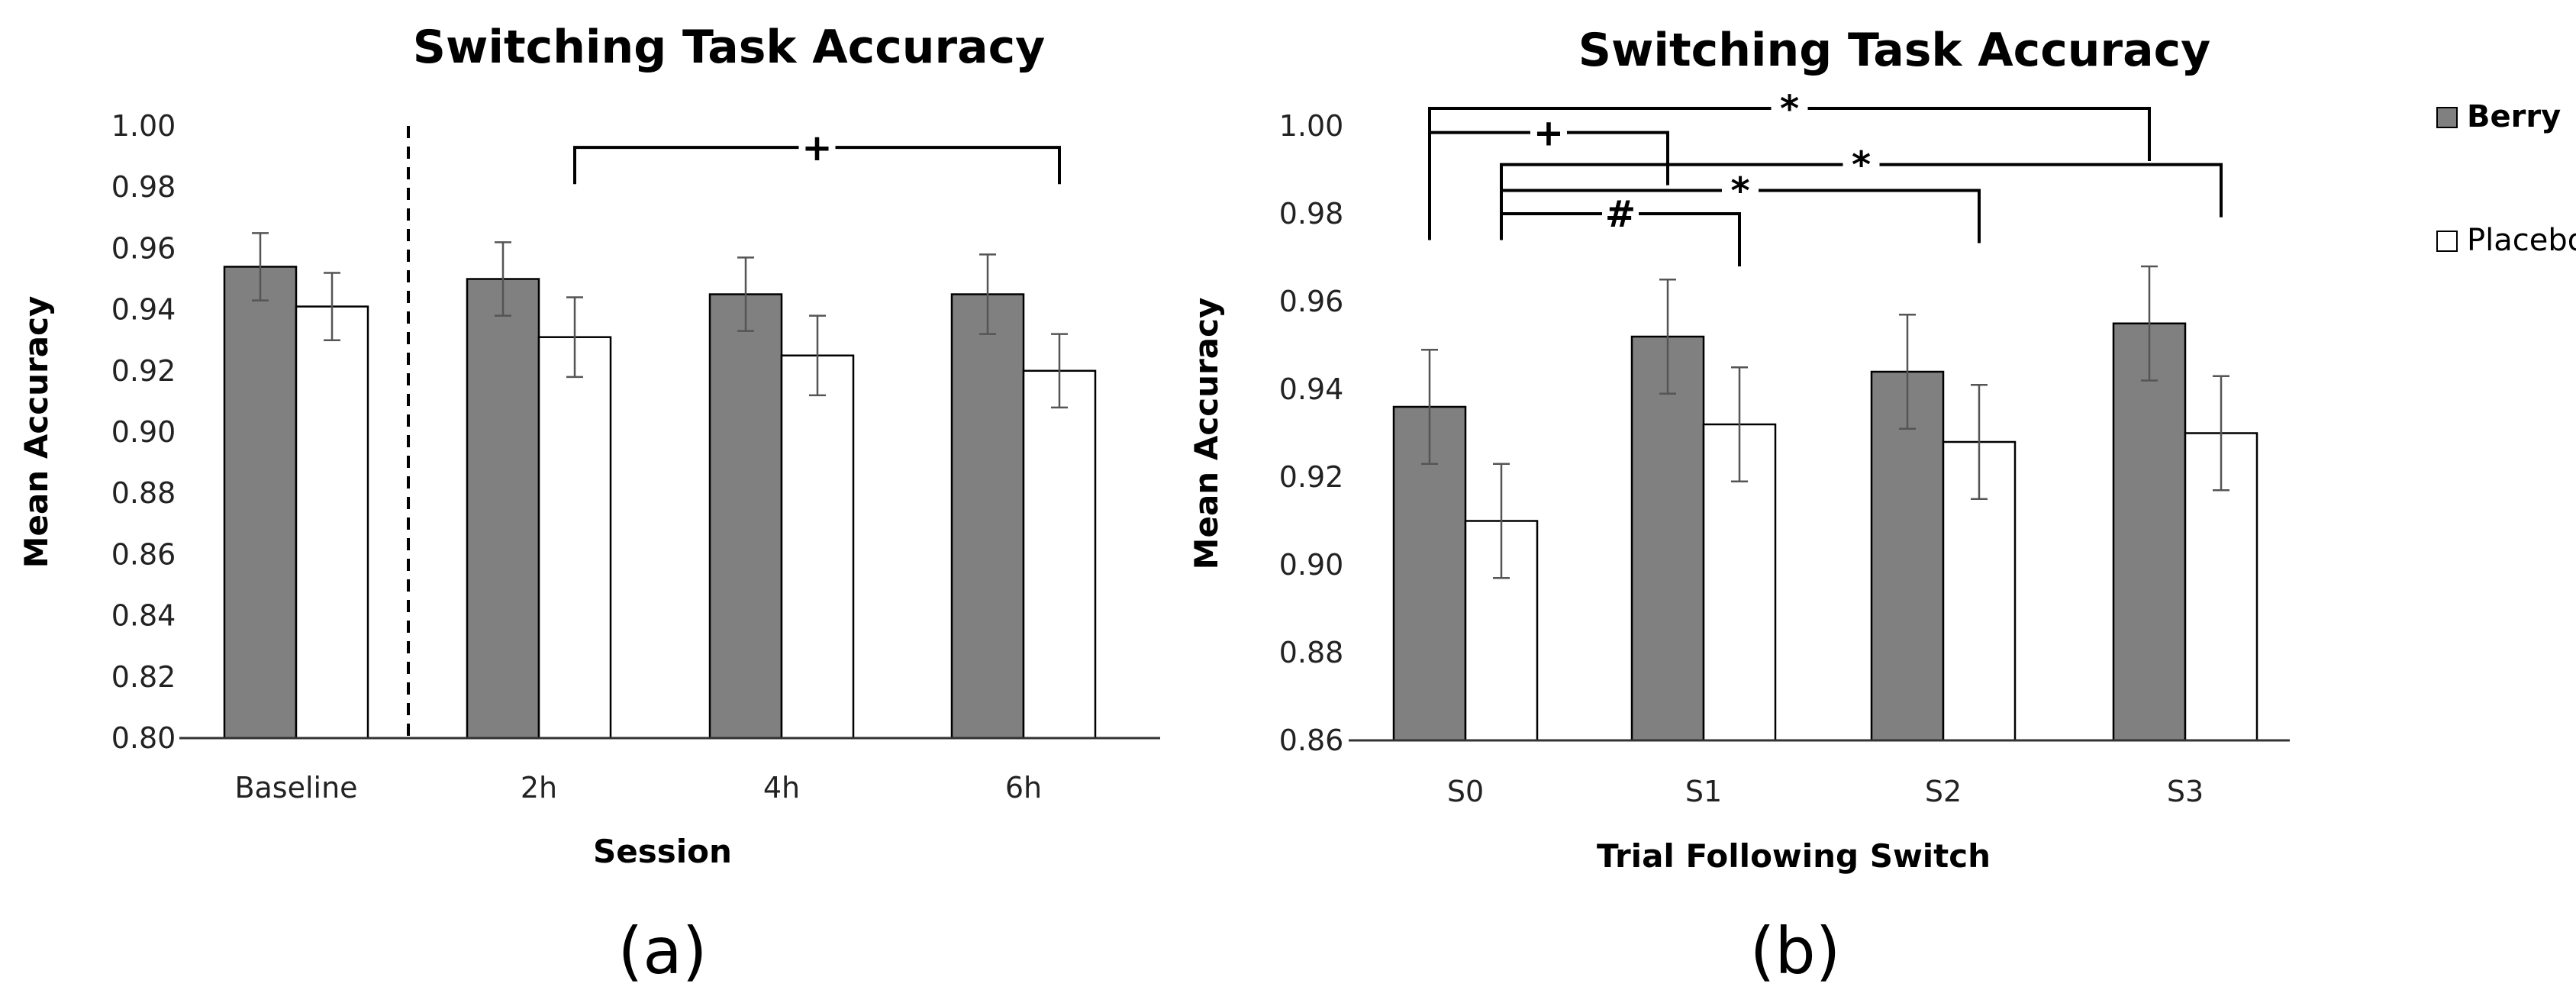 This screenshot has height=1006, width=2576. What do you see at coordinates (1502, 521) in the screenshot?
I see `error-bar-placebo-s0` at bounding box center [1502, 521].